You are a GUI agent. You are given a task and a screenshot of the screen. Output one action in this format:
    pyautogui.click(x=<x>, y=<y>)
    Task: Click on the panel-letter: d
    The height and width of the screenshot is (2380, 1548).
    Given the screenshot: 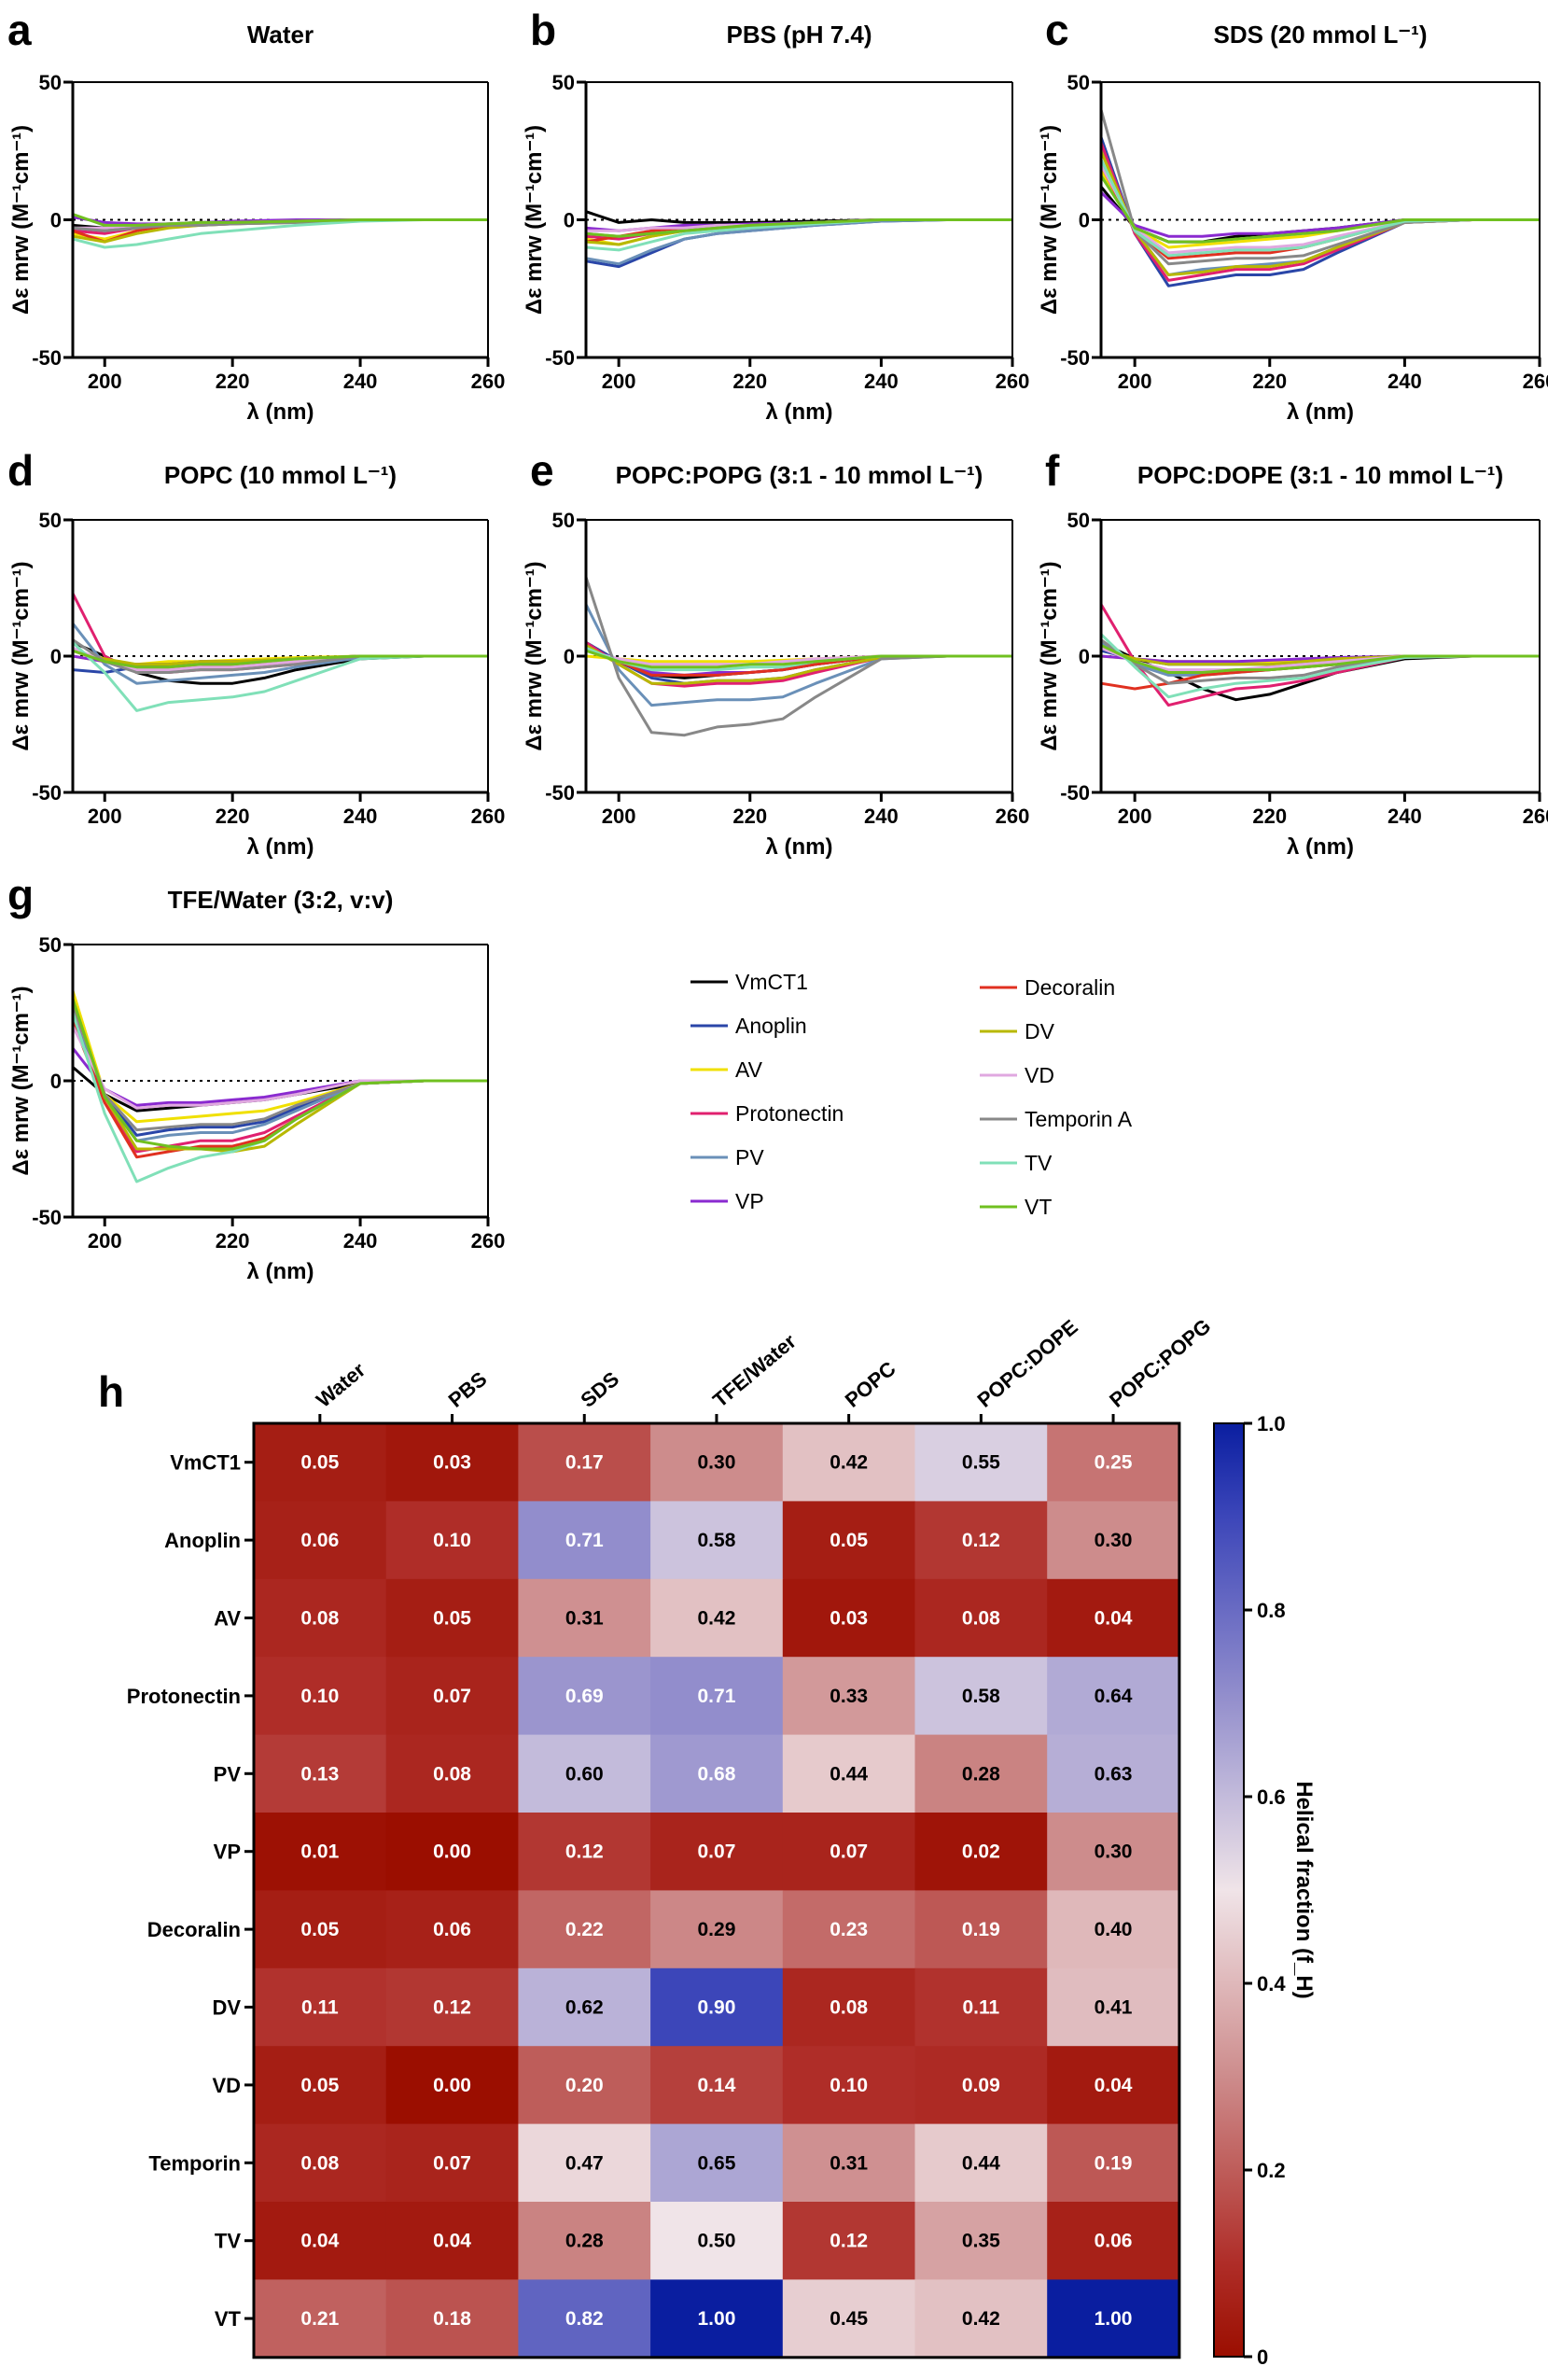 What is the action you would take?
    pyautogui.click(x=20, y=470)
    